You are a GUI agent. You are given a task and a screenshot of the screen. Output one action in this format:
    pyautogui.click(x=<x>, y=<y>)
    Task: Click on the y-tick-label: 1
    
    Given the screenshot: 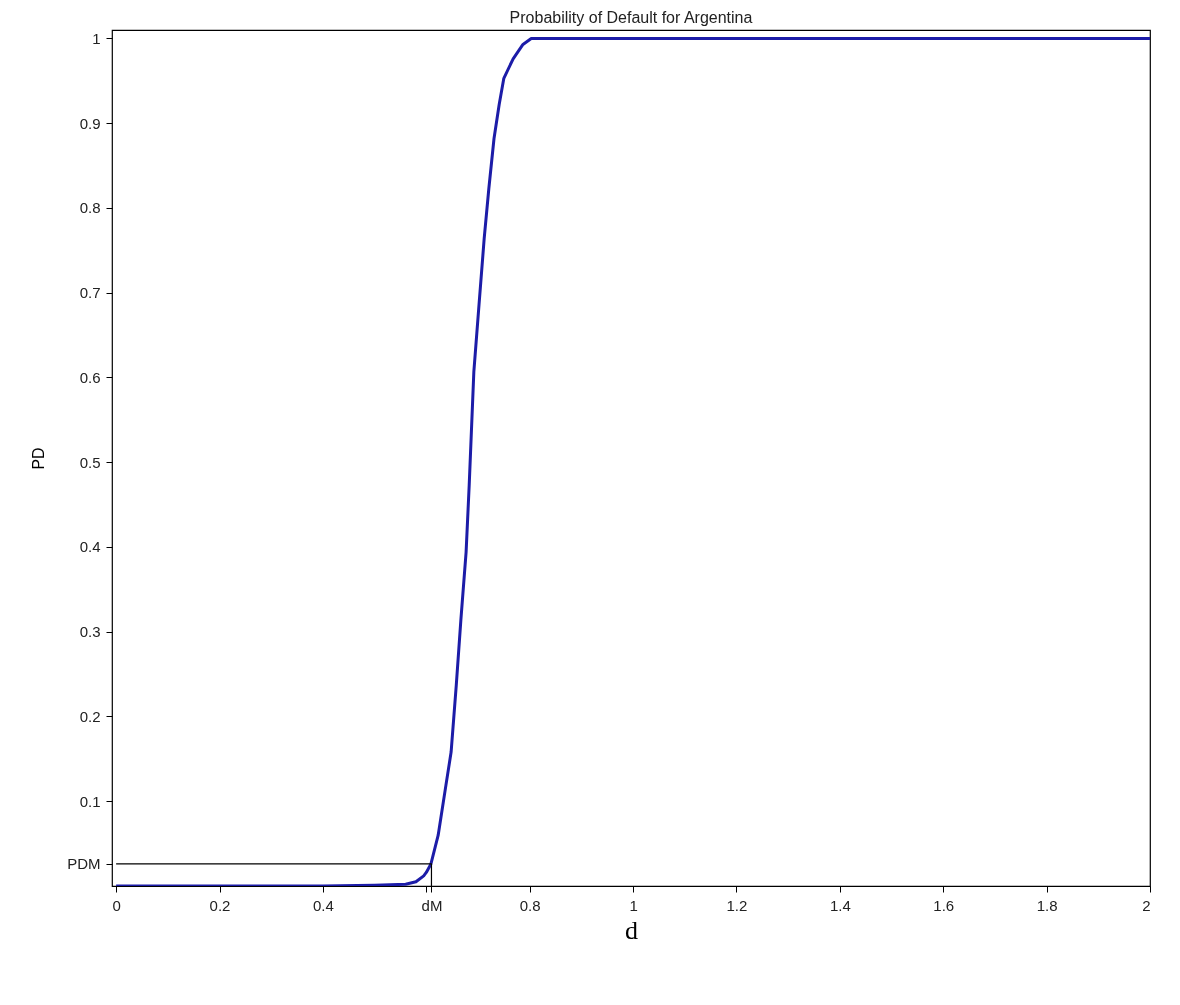 What is the action you would take?
    pyautogui.click(x=96, y=38)
    